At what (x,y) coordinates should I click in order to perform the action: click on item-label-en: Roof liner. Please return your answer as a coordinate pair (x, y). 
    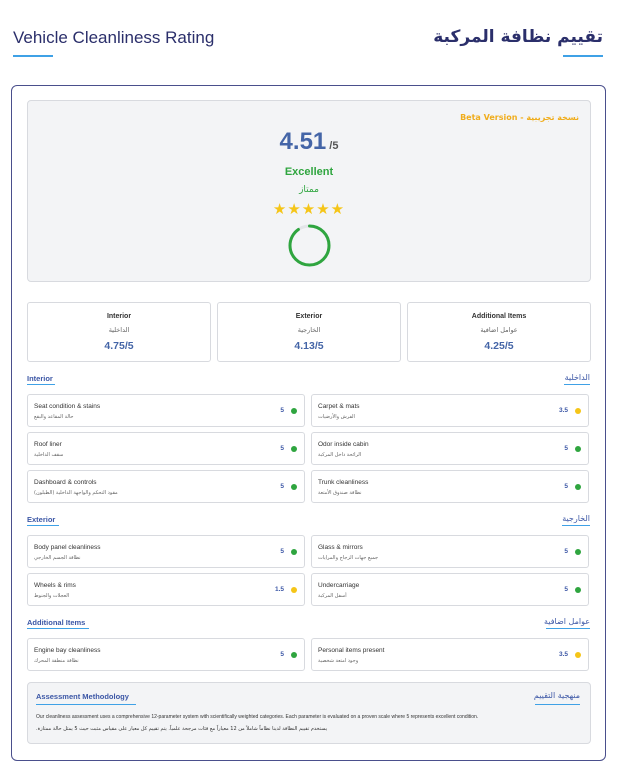
    Looking at the image, I should click on (48, 444).